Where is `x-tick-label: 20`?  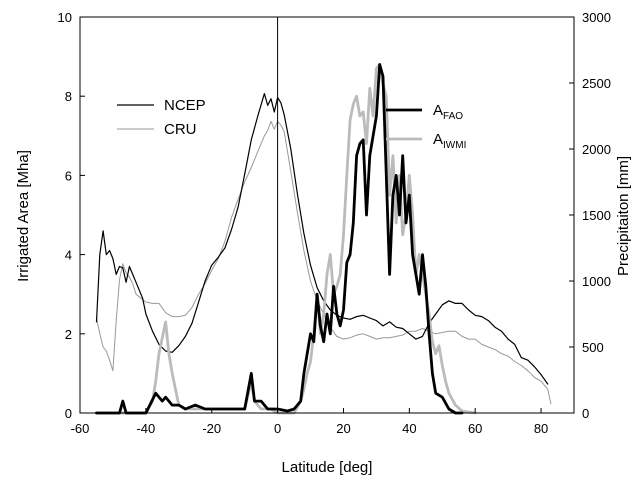
x-tick-label: 20 is located at coordinates (343, 428).